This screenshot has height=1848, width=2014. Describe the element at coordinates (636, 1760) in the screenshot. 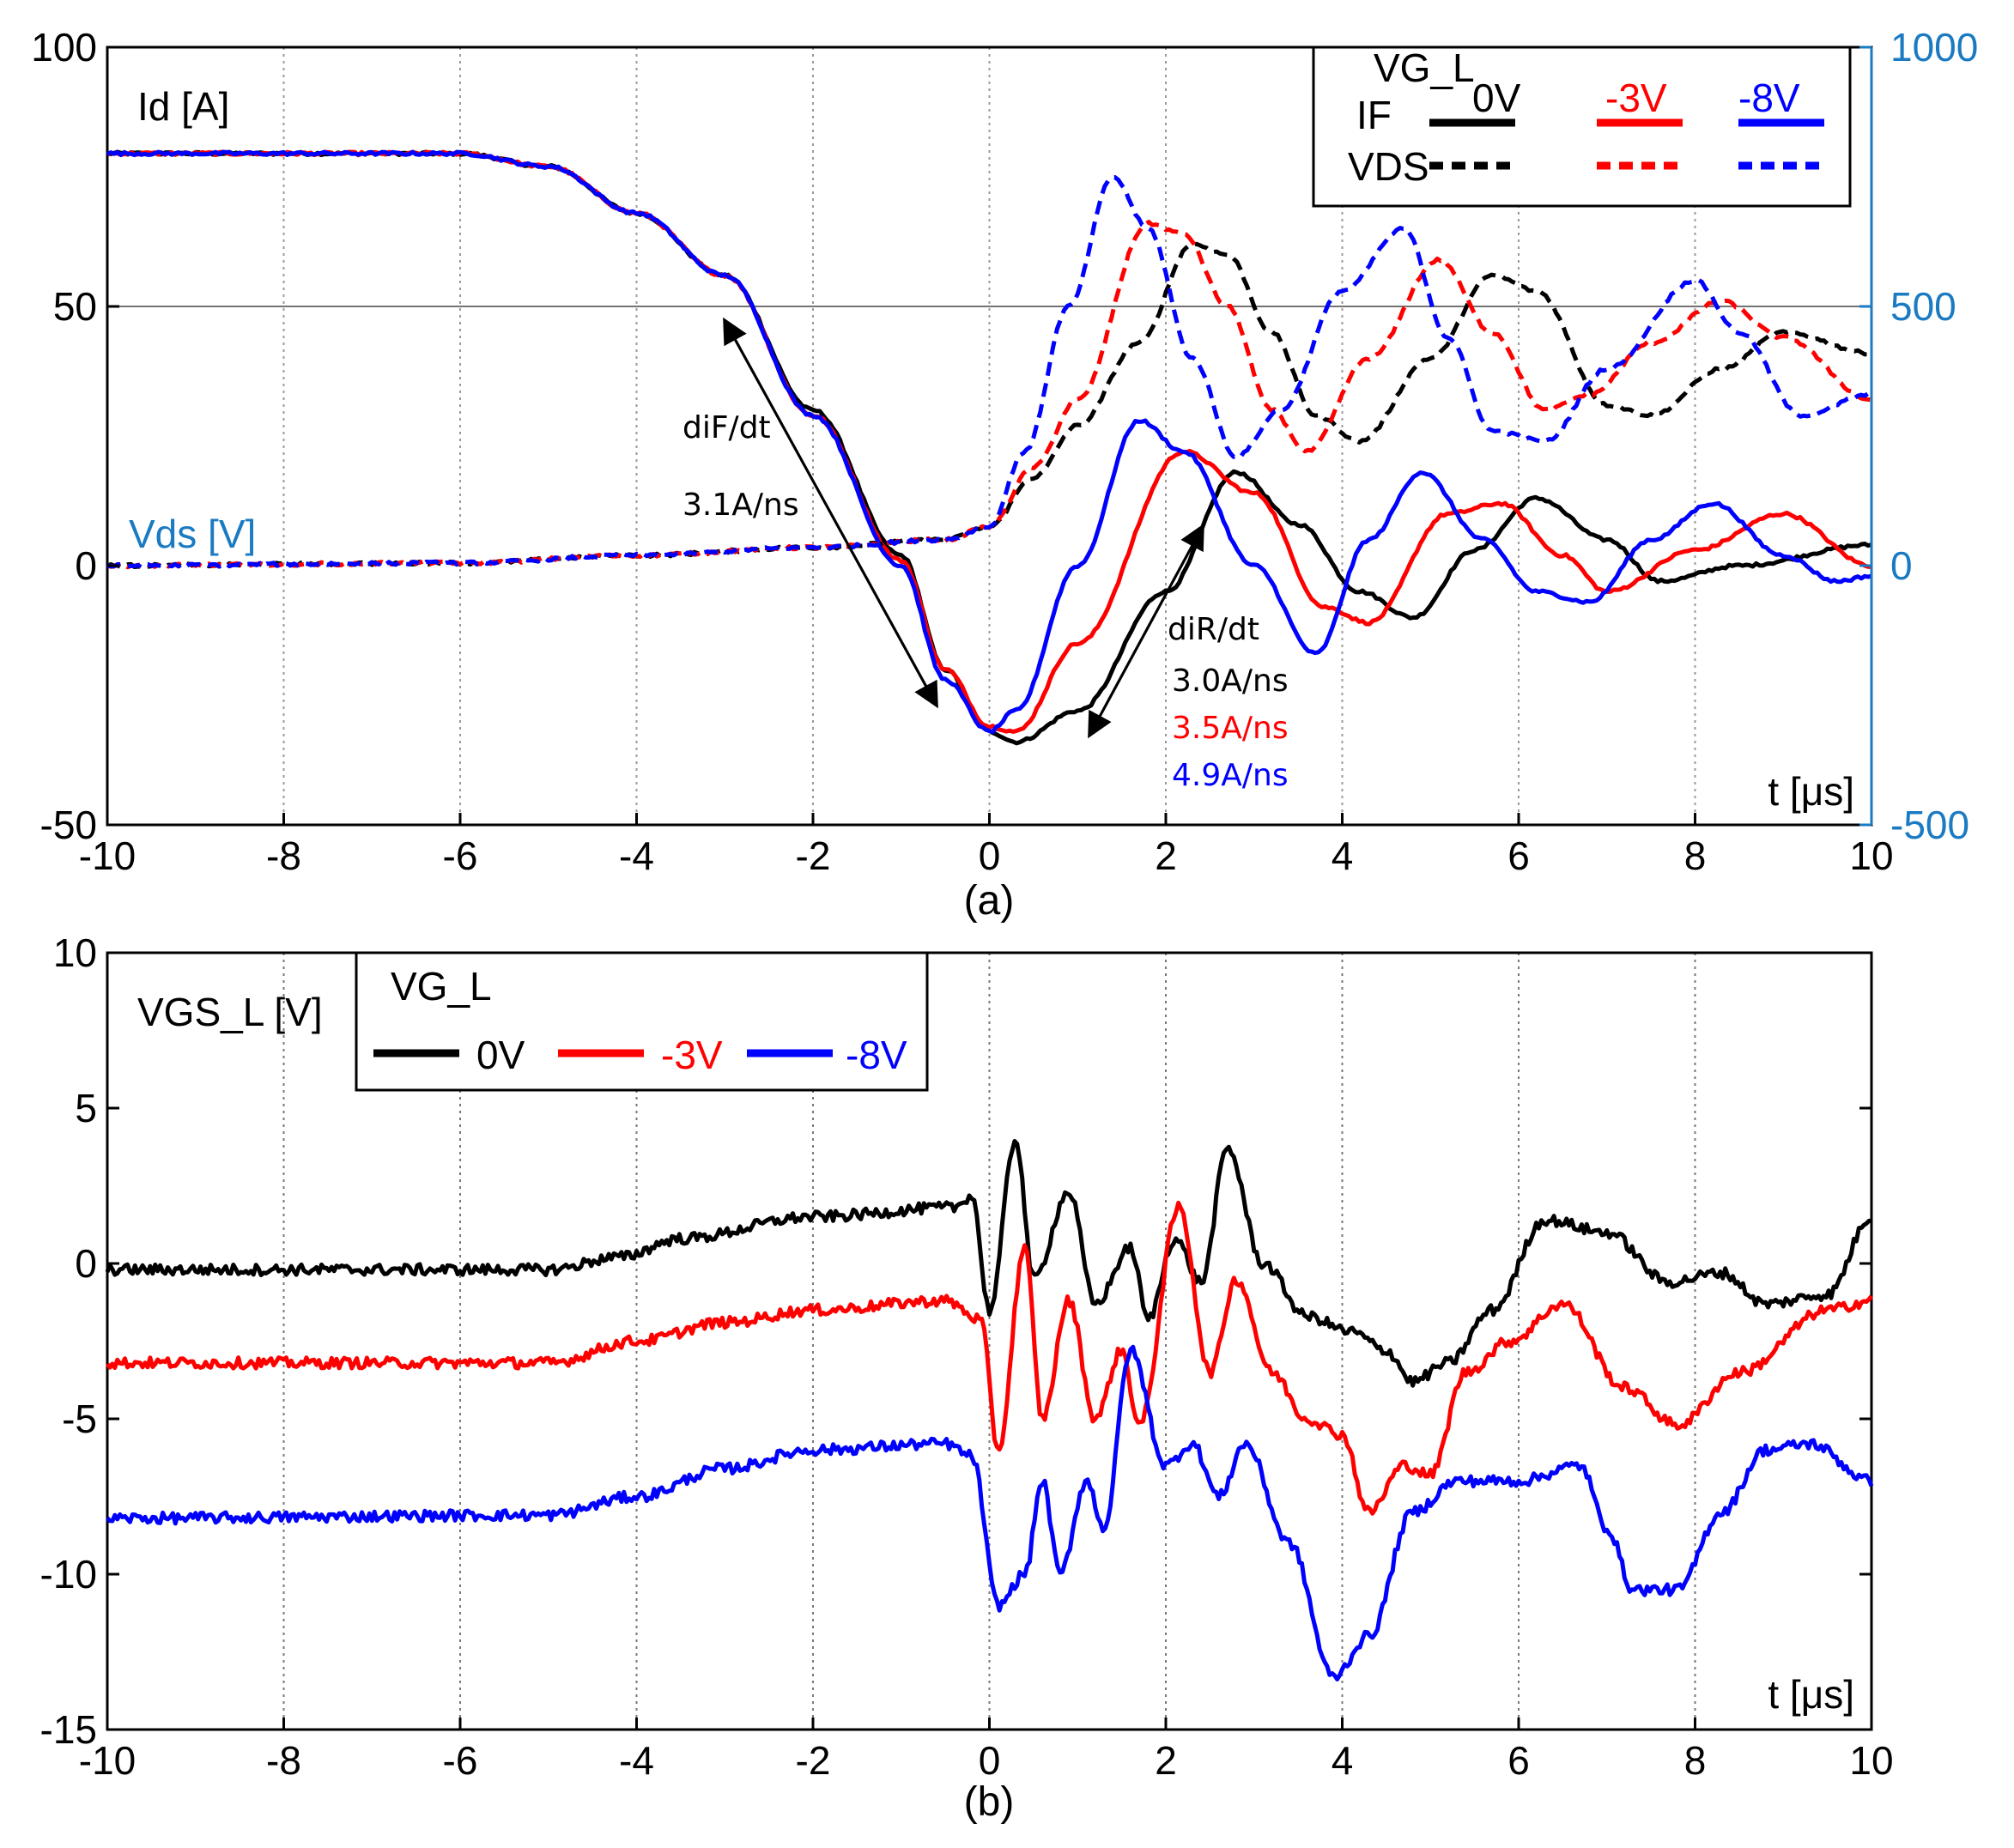

I see `panel-b-xtick-label: -4` at that location.